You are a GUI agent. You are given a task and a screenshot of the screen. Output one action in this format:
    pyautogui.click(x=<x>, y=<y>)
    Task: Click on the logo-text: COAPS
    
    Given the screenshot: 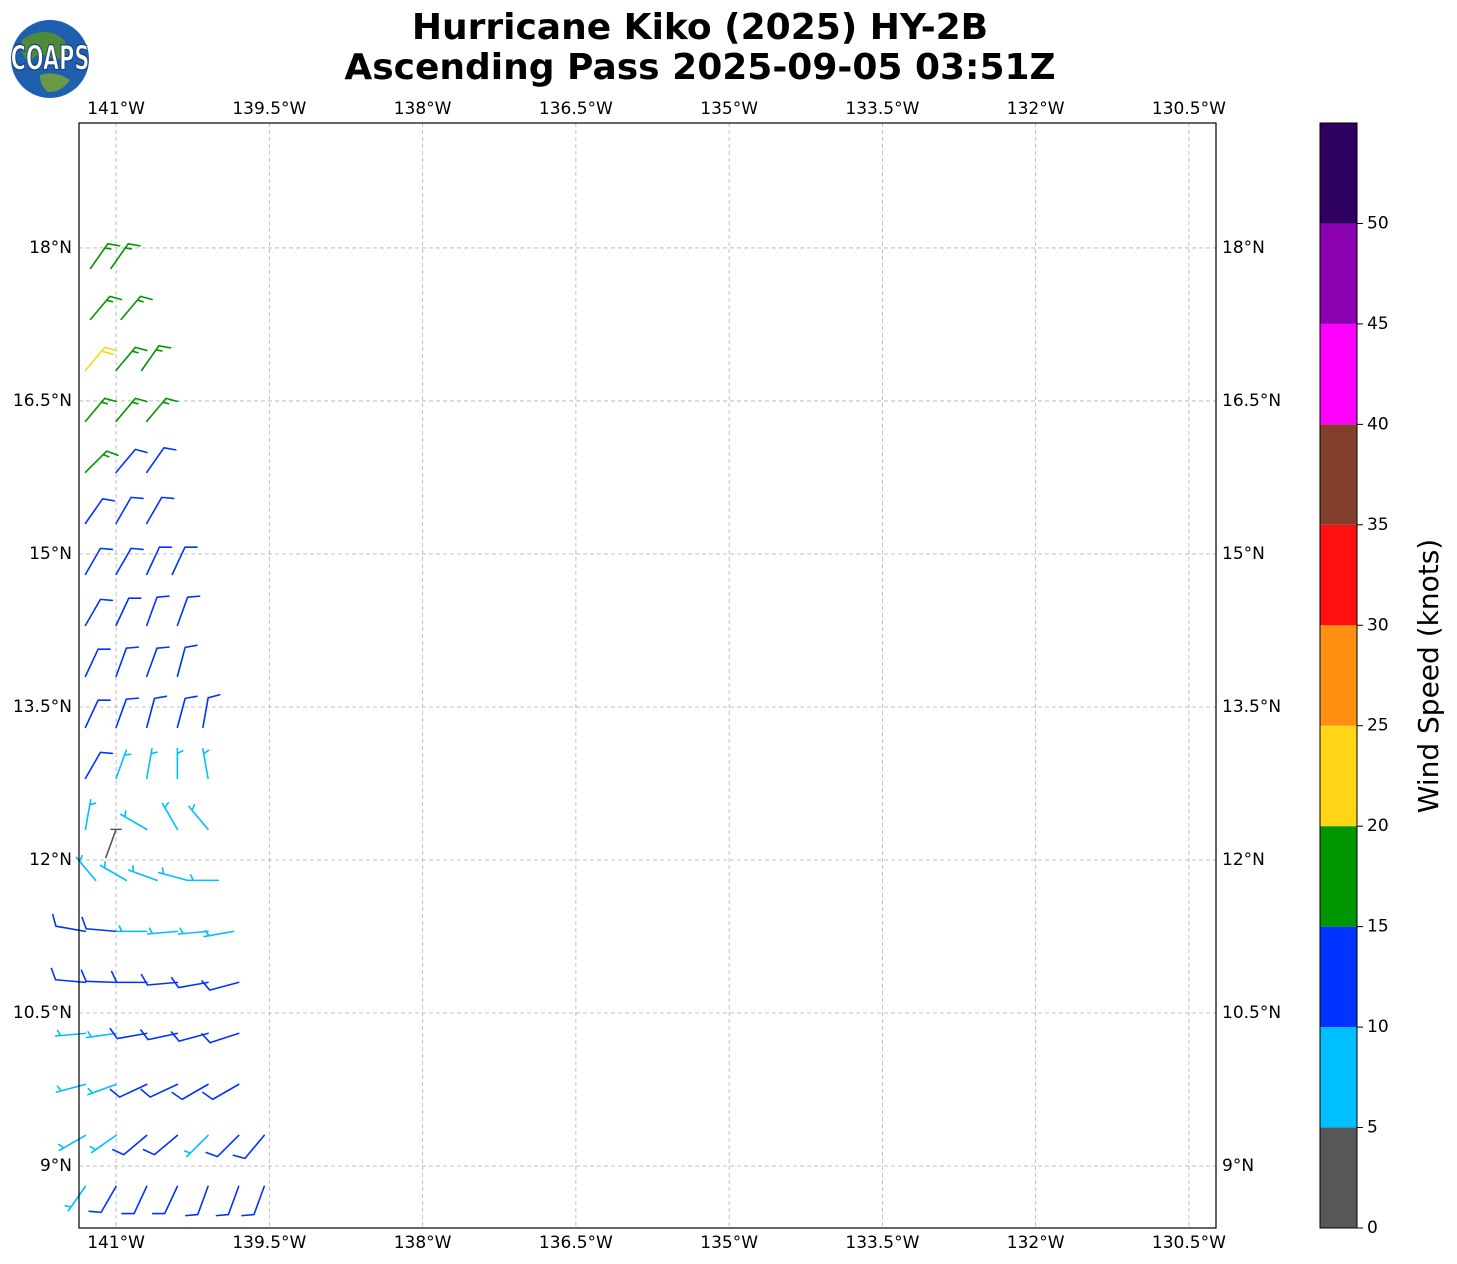 What is the action you would take?
    pyautogui.click(x=50, y=58)
    